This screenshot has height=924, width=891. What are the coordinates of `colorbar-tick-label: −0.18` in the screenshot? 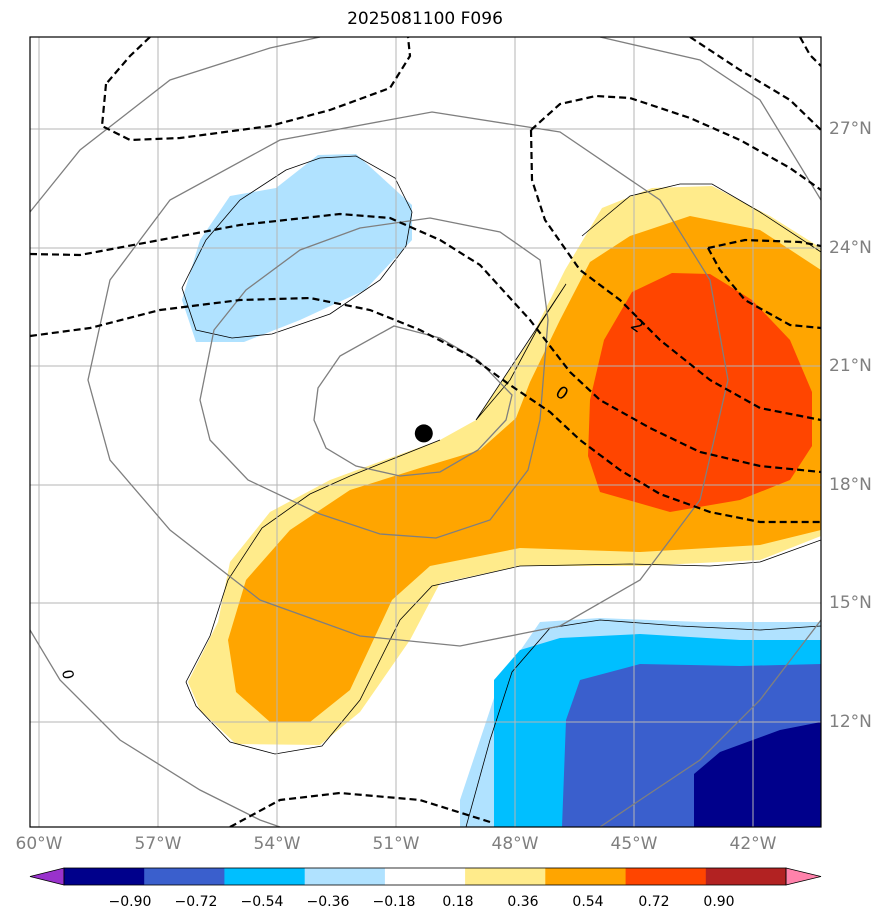 It's located at (394, 902).